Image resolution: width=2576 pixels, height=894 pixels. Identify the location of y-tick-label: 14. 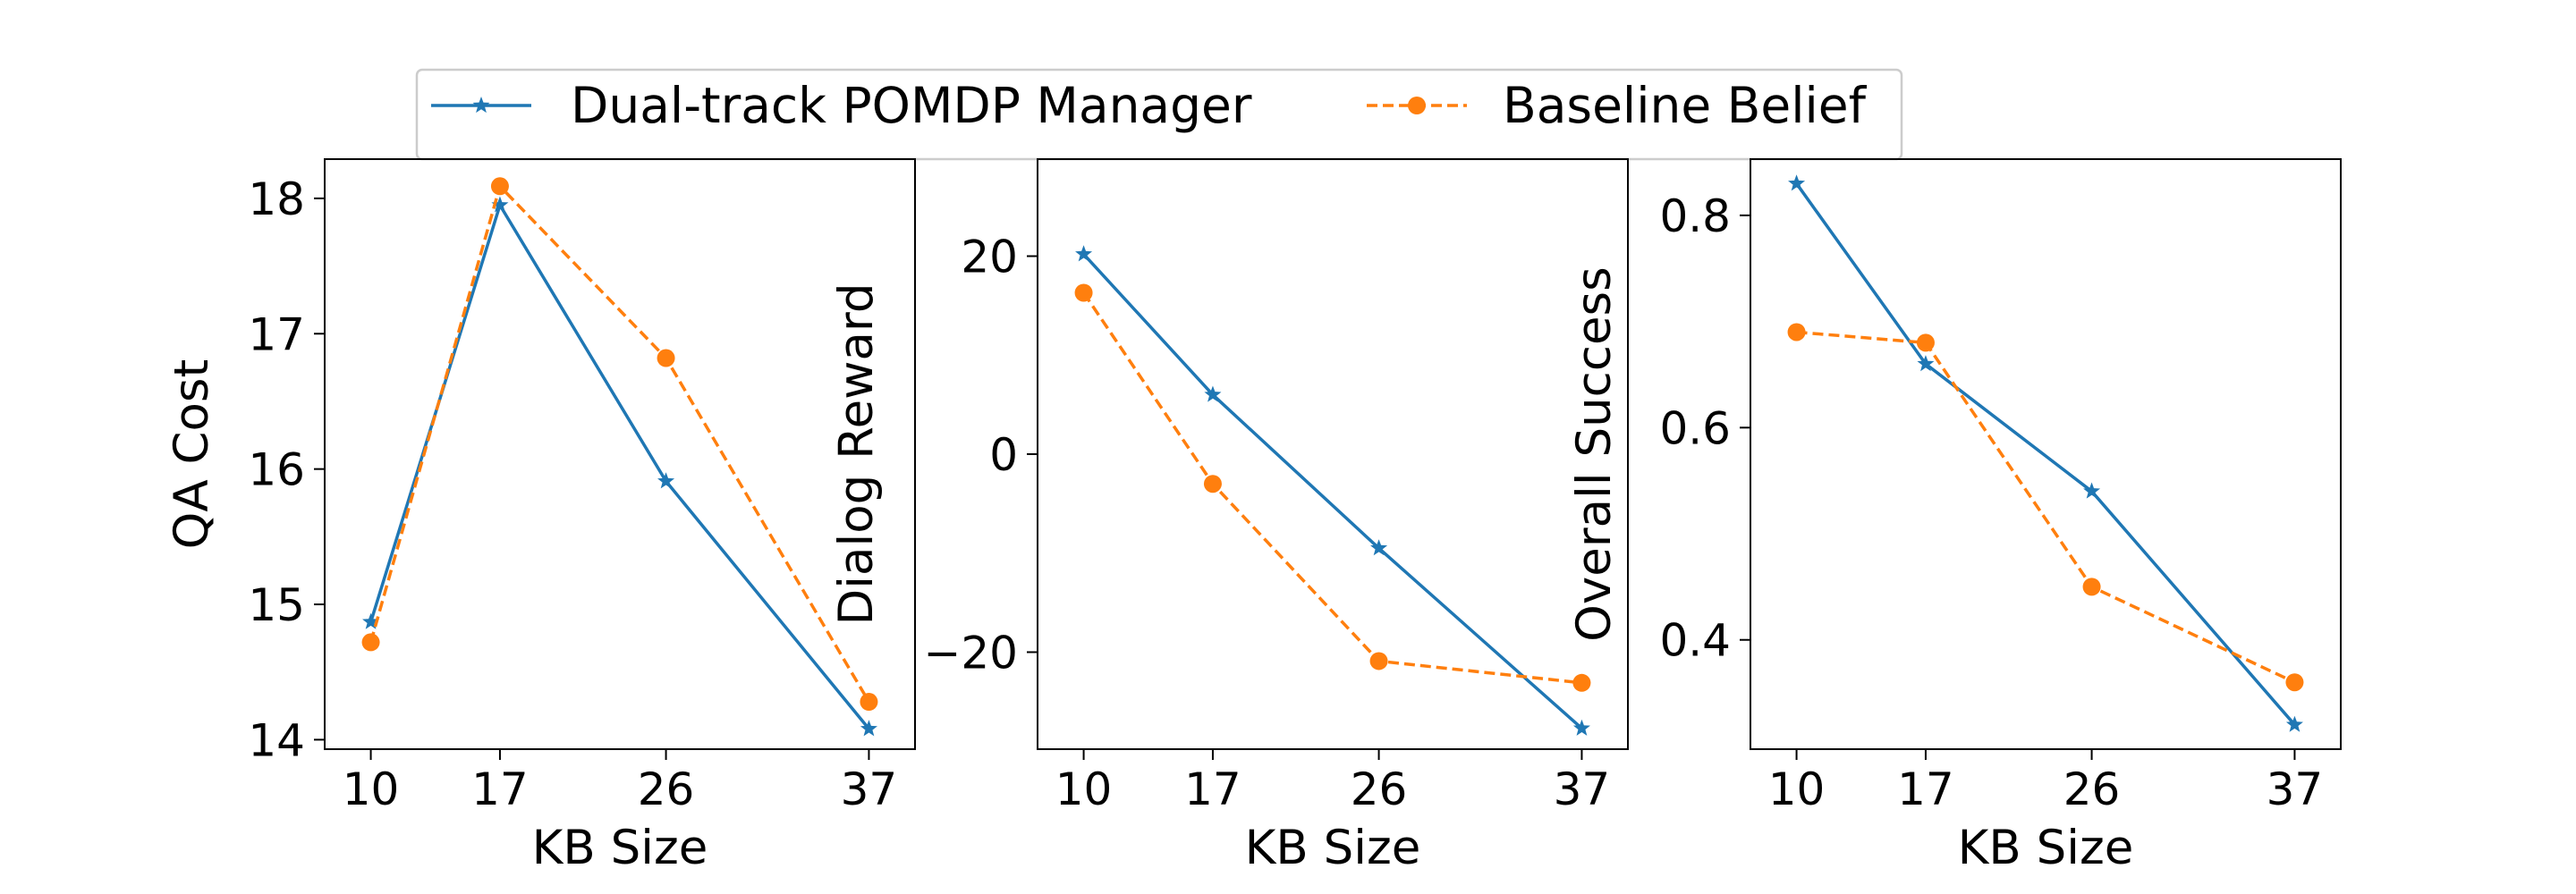
(276, 740).